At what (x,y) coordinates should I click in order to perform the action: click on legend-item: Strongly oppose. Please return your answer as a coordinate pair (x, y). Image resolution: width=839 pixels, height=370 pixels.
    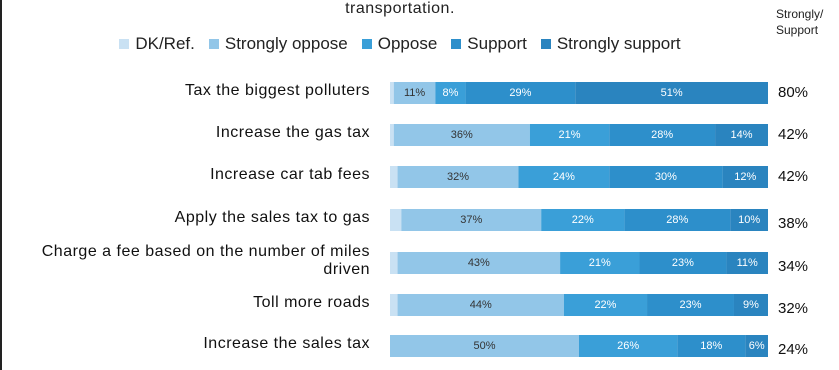
    Looking at the image, I should click on (278, 44).